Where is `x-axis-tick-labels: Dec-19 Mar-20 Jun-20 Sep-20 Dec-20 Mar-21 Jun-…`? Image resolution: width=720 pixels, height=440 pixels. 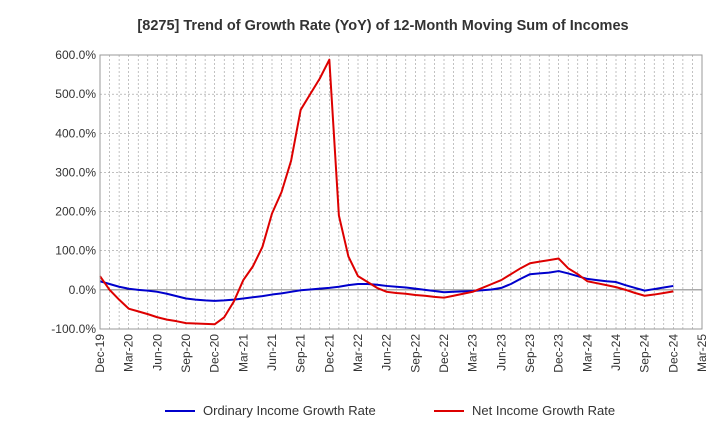 x-axis-tick-labels: Dec-19 Mar-20 Jun-20 Sep-20 Dec-20 Mar-21 Jun-… is located at coordinates (401, 353).